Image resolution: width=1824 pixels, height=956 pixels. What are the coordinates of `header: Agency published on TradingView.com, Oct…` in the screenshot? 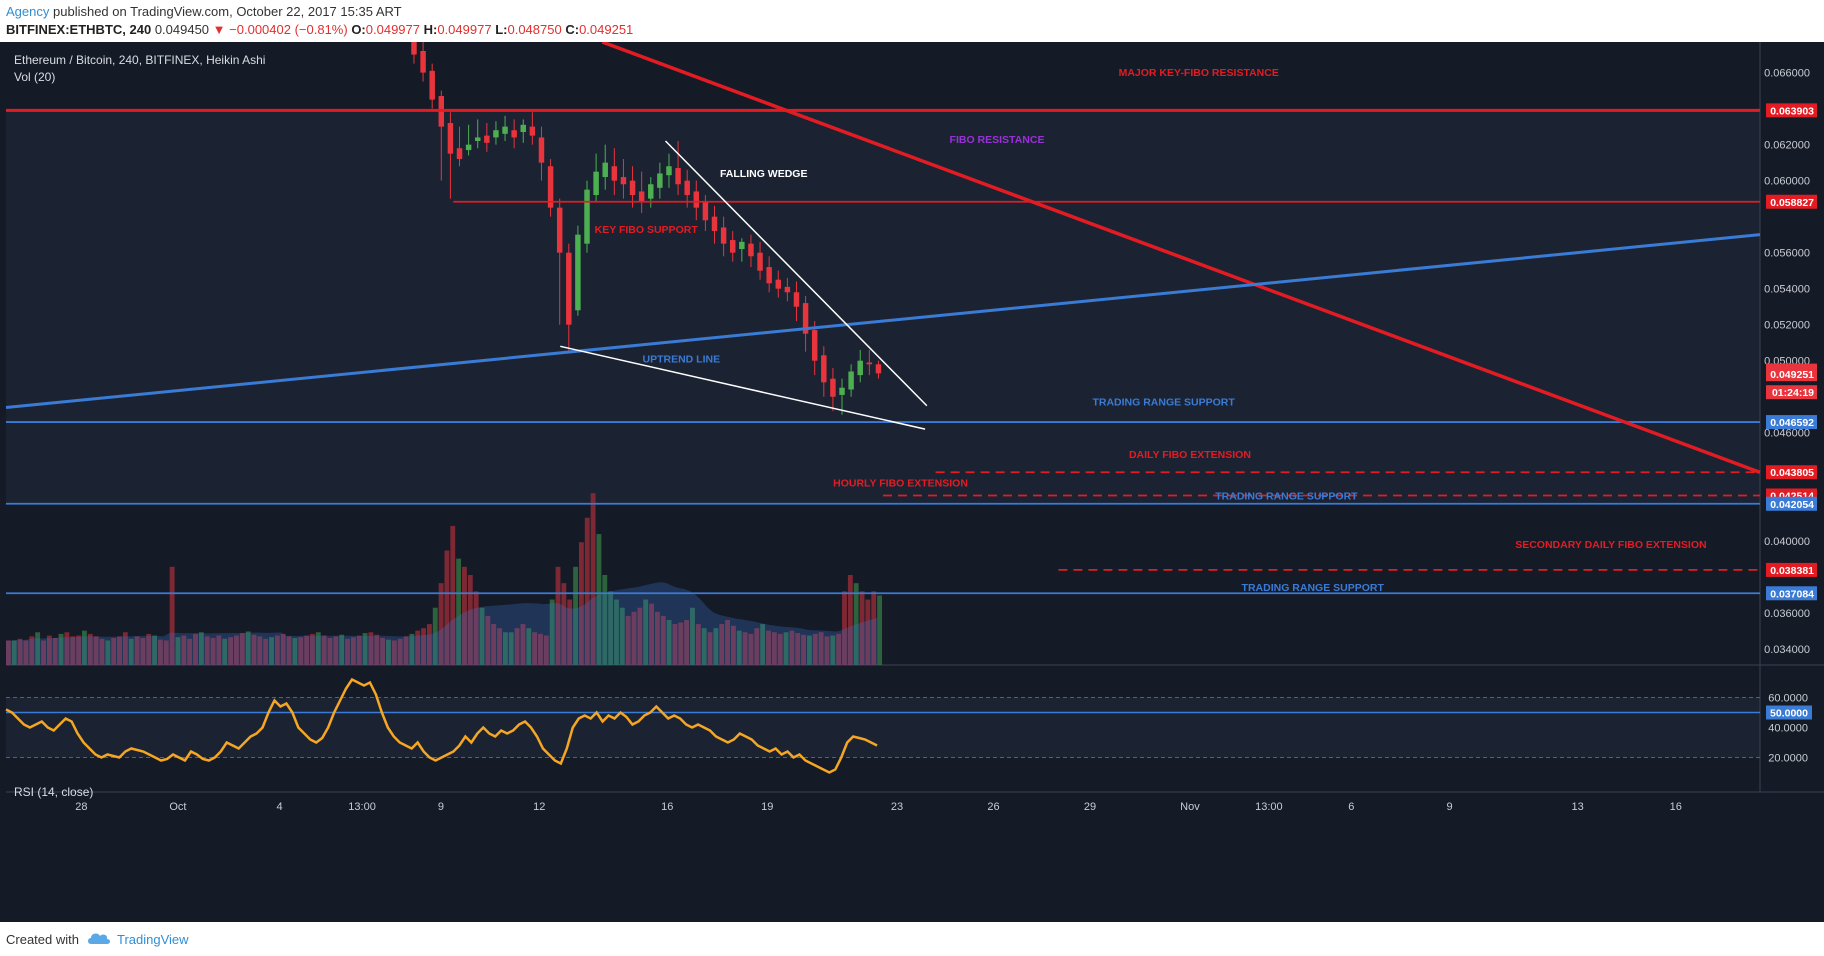 It's located at (912, 21).